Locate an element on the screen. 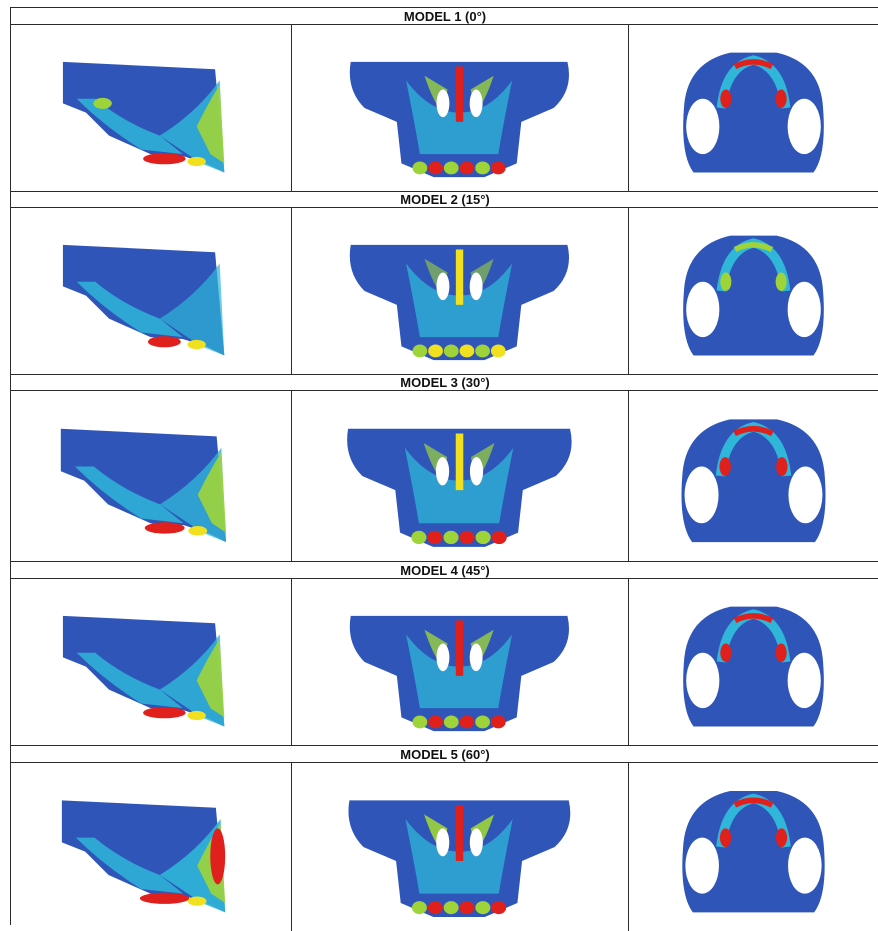  model-title: MODEL 1 (0°) is located at coordinates (444, 16).